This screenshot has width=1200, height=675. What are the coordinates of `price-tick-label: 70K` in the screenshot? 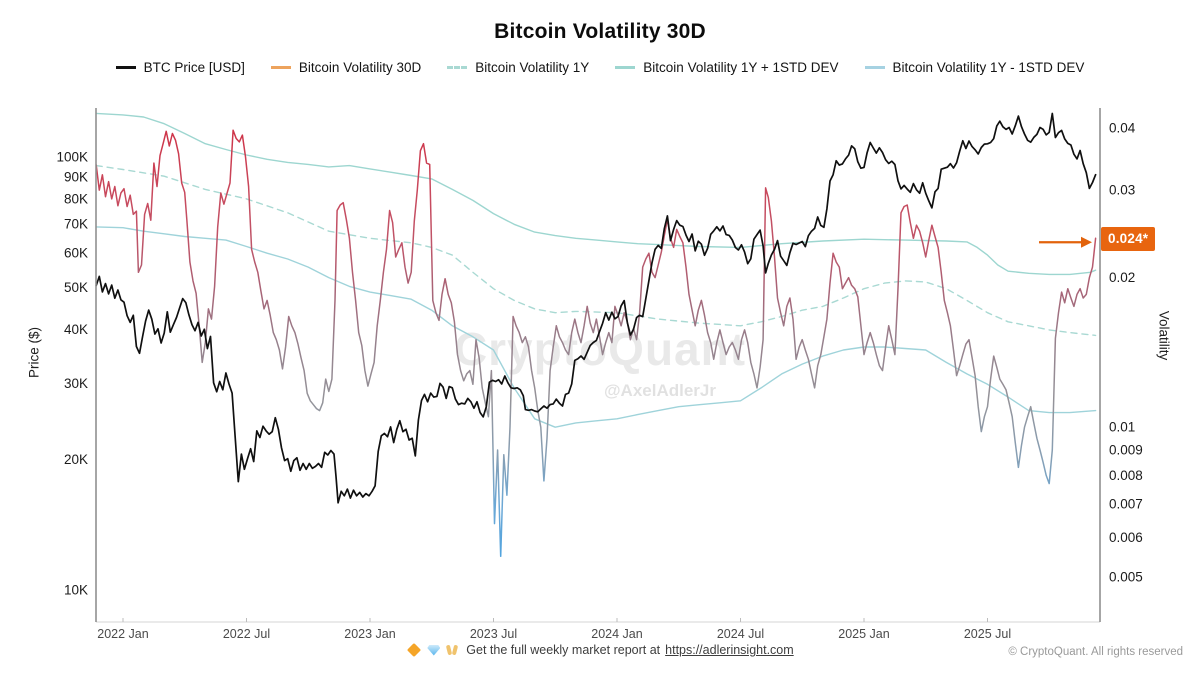 It's located at (76, 224).